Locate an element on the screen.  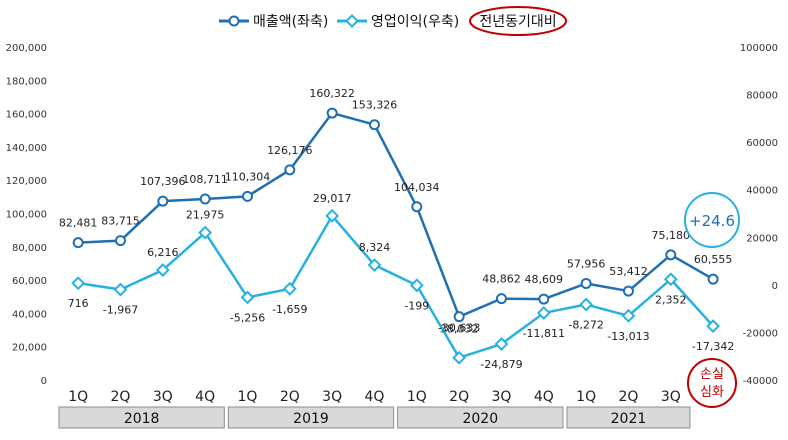
year-label: 2020 is located at coordinates (480, 419).